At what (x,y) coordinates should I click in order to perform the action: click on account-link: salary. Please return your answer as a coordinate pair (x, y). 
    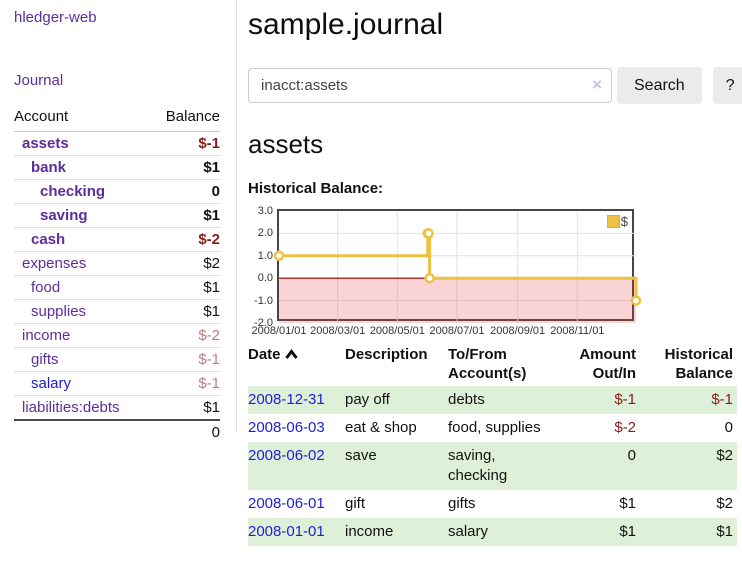
    Looking at the image, I should click on (51, 383).